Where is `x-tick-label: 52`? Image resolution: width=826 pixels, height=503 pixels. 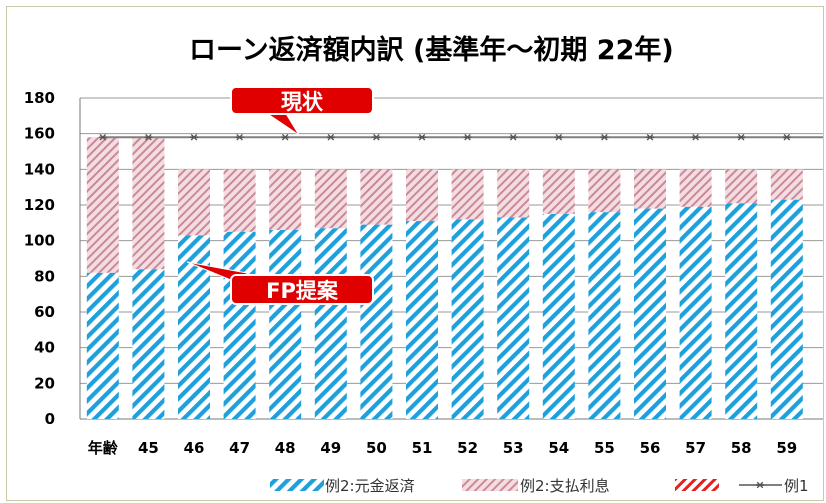 x-tick-label: 52 is located at coordinates (467, 448).